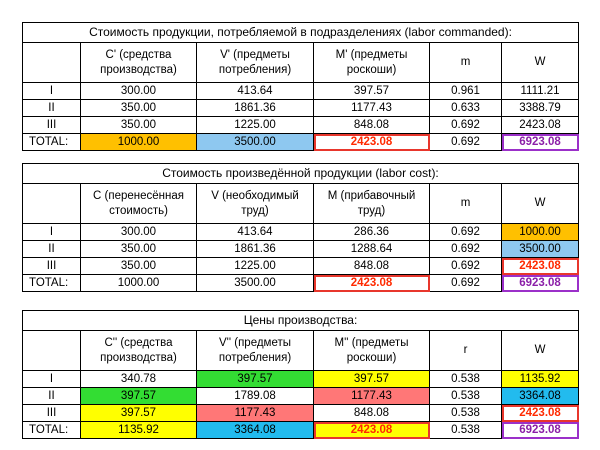 Image resolution: width=600 pixels, height=450 pixels. Describe the element at coordinates (540, 108) in the screenshot. I see `table-cell: 3388.79` at that location.